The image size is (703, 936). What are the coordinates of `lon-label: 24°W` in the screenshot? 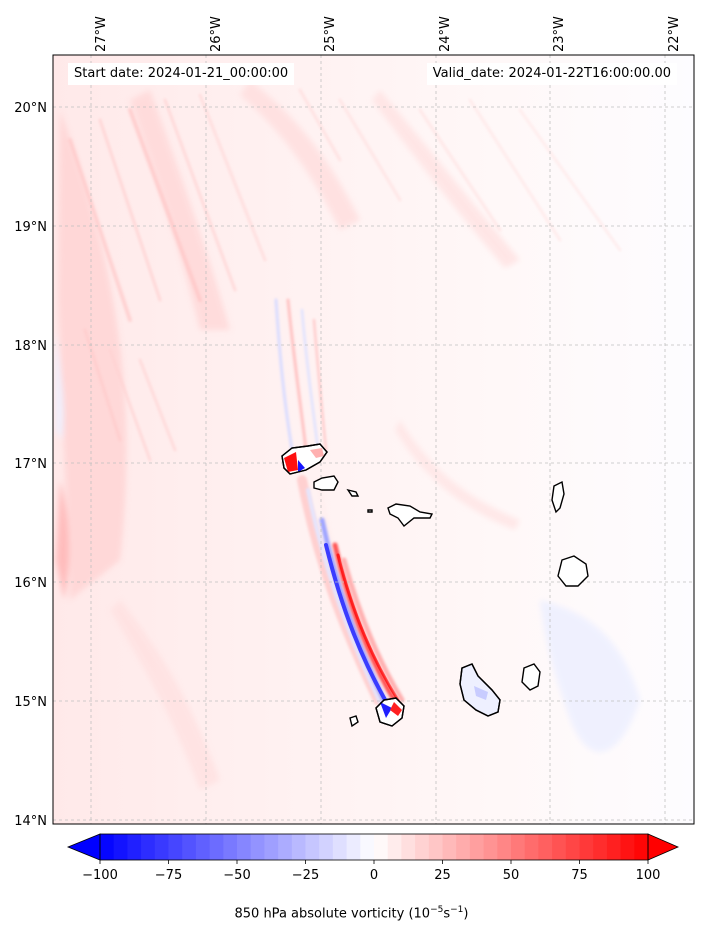 It's located at (445, 34).